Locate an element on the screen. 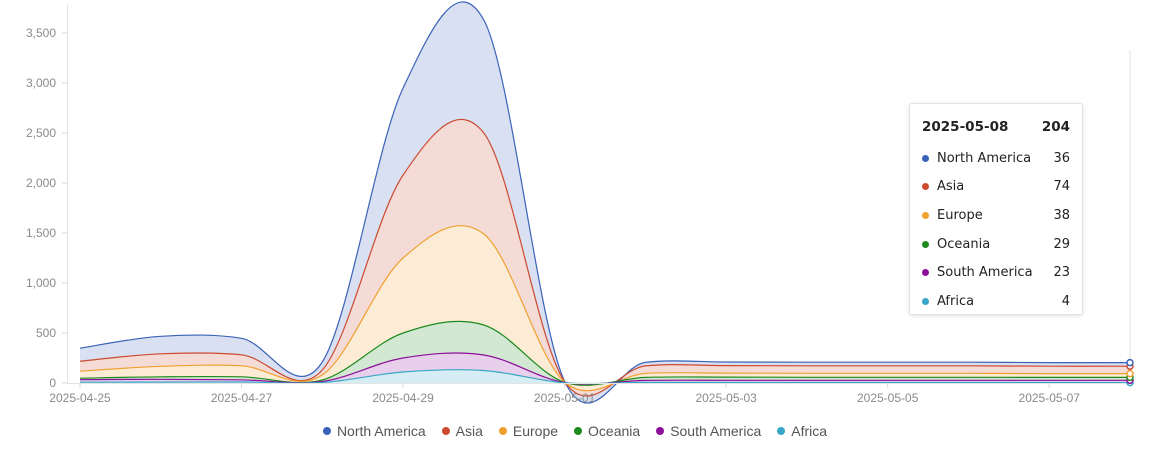 Image resolution: width=1150 pixels, height=453 pixels. tooltip-series-value: 23 is located at coordinates (1061, 273).